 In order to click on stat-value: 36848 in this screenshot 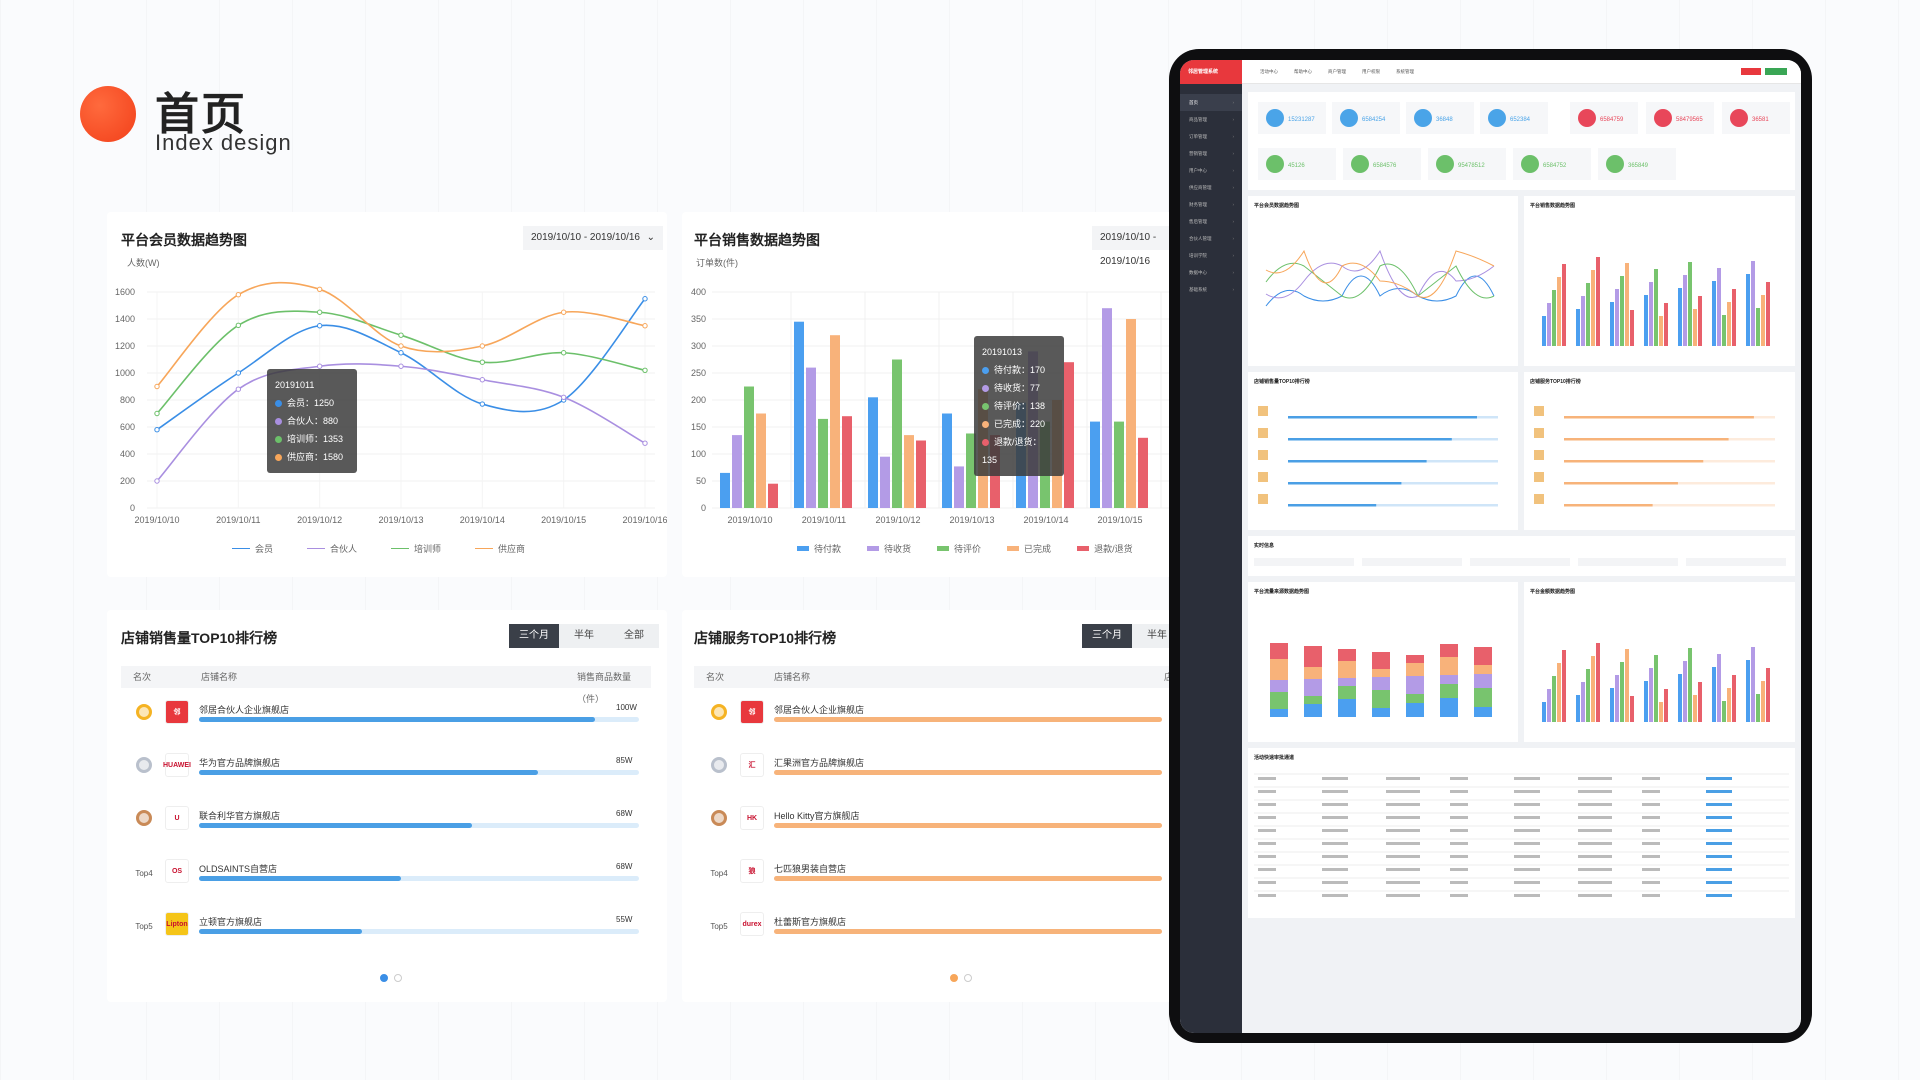, I will do `click(1444, 120)`.